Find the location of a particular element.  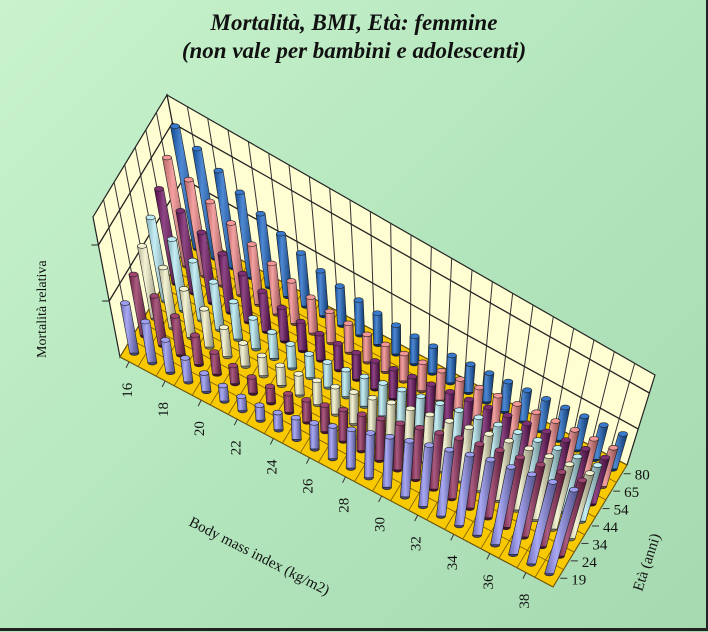

y-tick-label: 44 is located at coordinates (611, 528).